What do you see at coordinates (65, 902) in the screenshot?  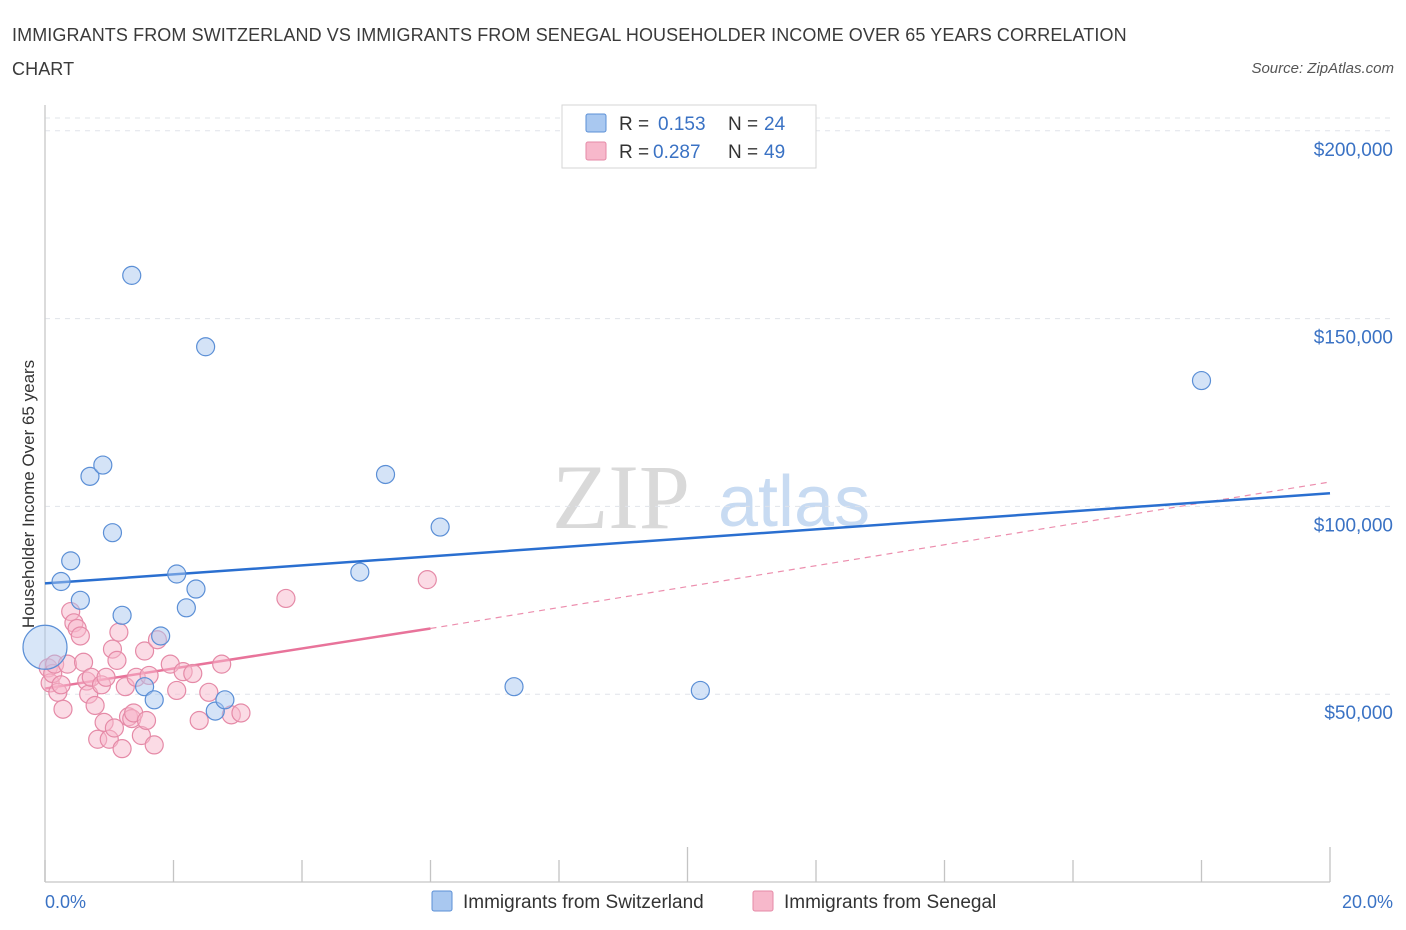 I see `x-tick-label-min: 0.0%` at bounding box center [65, 902].